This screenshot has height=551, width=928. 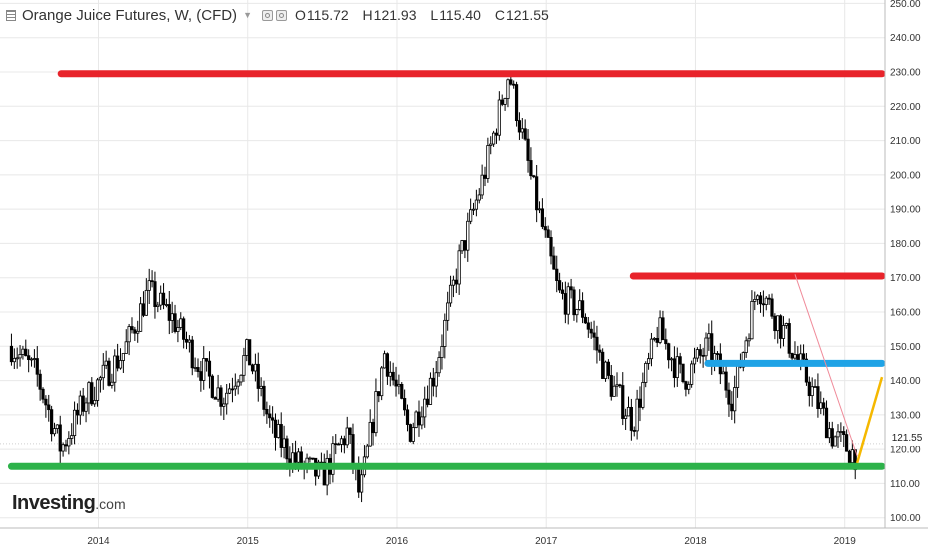 What do you see at coordinates (327, 15) in the screenshot?
I see `open-value: 115.72` at bounding box center [327, 15].